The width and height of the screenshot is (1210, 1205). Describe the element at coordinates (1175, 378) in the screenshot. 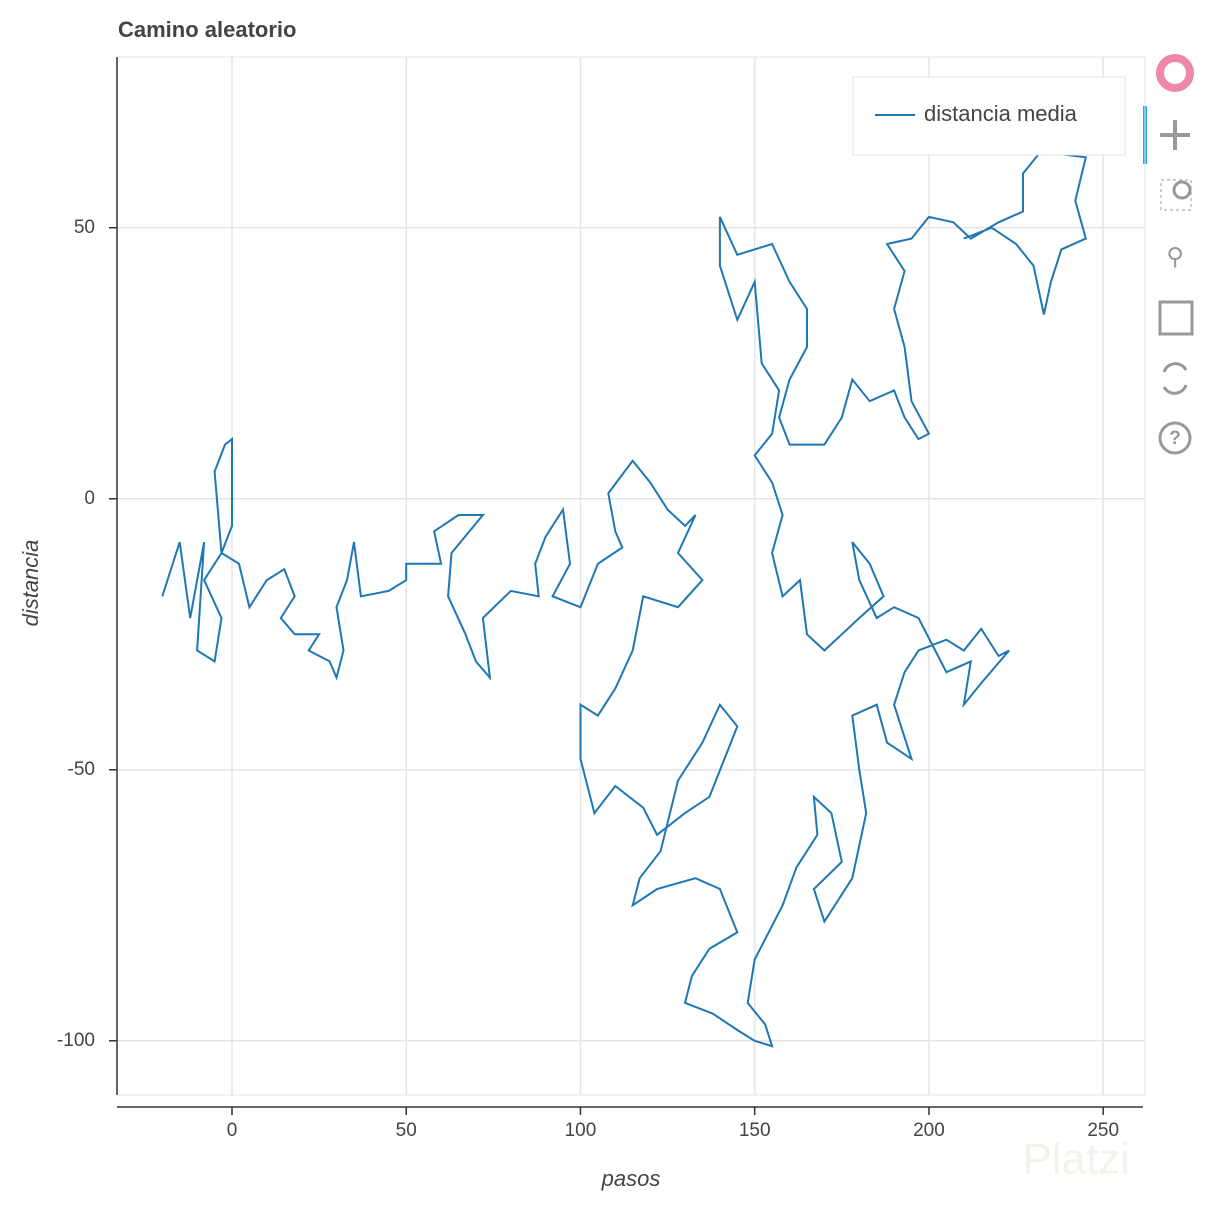

I see `reset-tool` at that location.